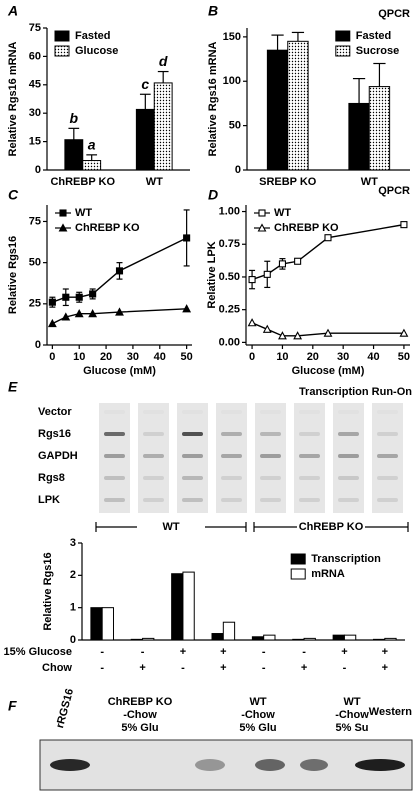 The height and width of the screenshot is (799, 416). Describe the element at coordinates (35, 28) in the screenshot. I see `y-tick-label: 75` at that location.